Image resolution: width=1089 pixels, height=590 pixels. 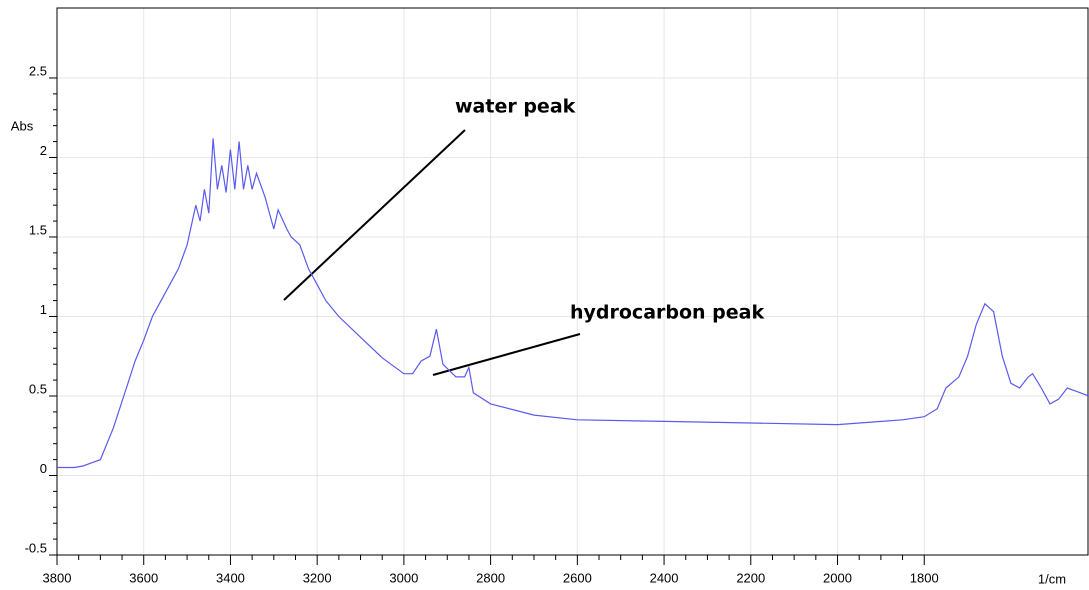 I want to click on x-tick-label: 3400, so click(x=230, y=577).